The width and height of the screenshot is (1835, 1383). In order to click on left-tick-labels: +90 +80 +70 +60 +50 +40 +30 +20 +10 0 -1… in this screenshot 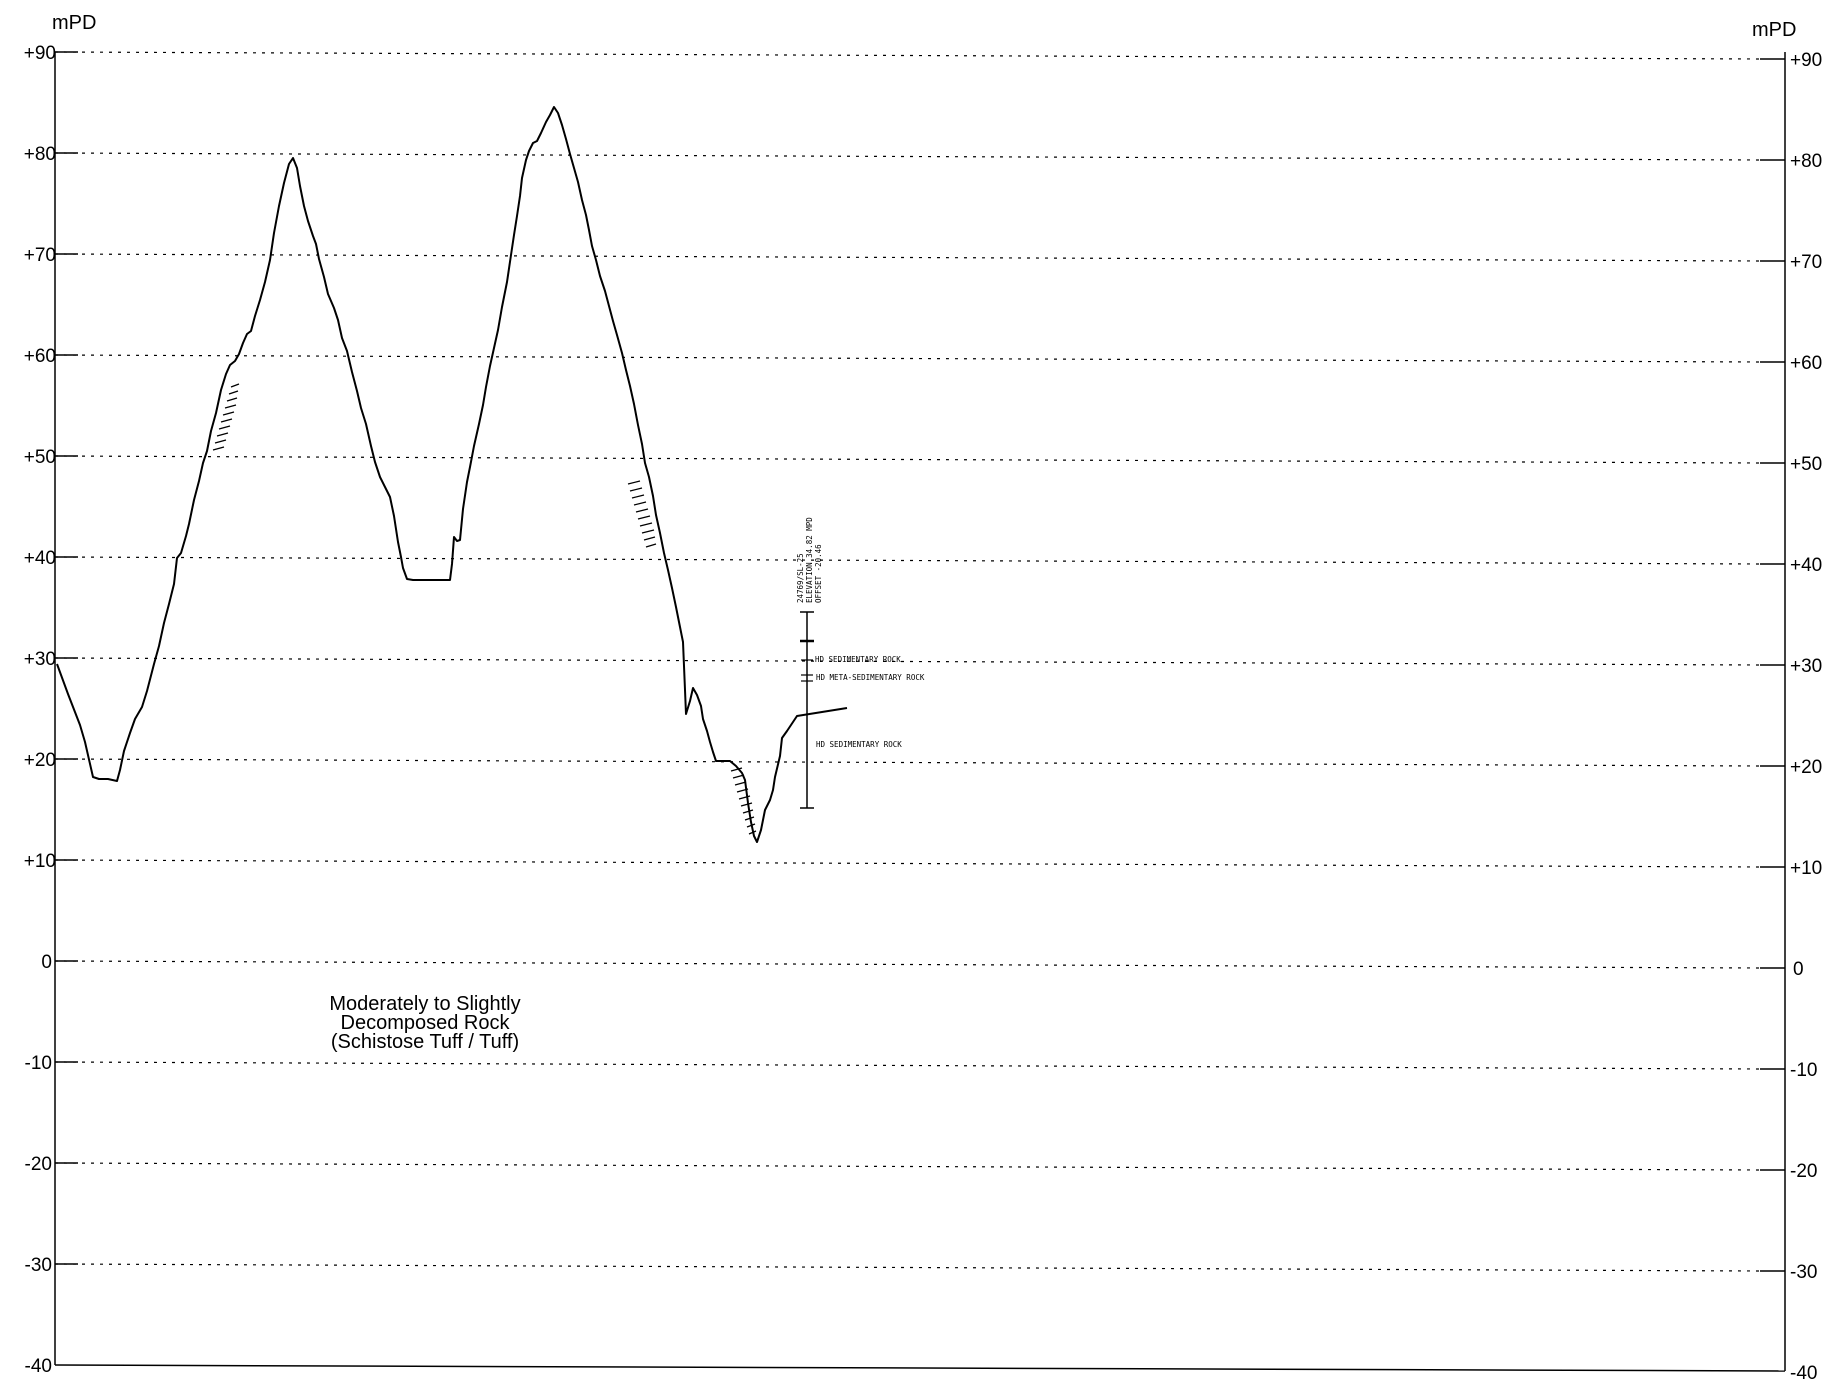, I will do `click(40, 710)`.